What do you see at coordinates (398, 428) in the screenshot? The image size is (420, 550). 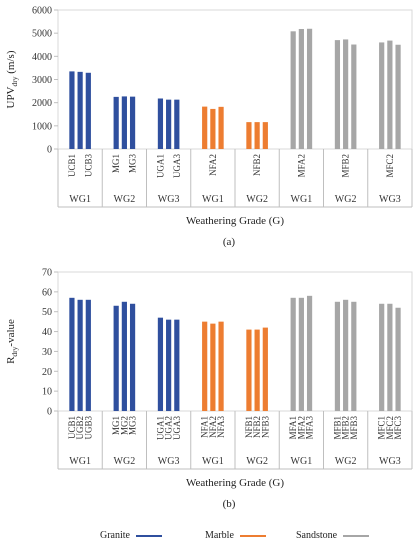 I see `sample-label: MFC3` at bounding box center [398, 428].